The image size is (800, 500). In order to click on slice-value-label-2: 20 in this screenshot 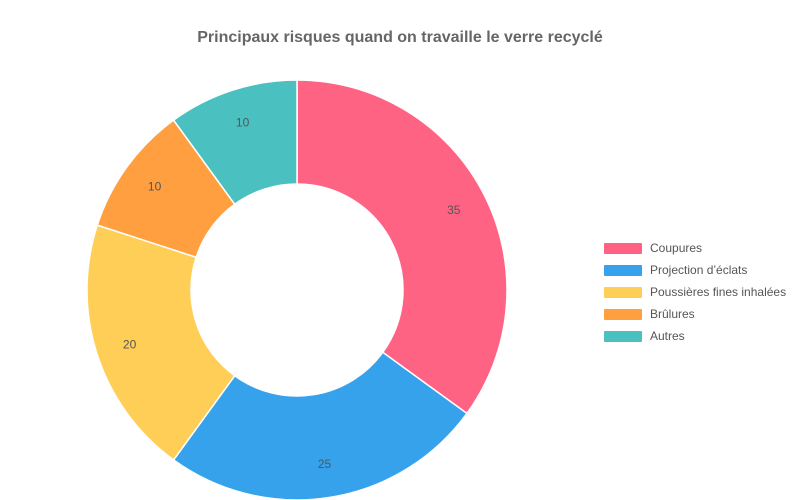, I will do `click(130, 344)`.